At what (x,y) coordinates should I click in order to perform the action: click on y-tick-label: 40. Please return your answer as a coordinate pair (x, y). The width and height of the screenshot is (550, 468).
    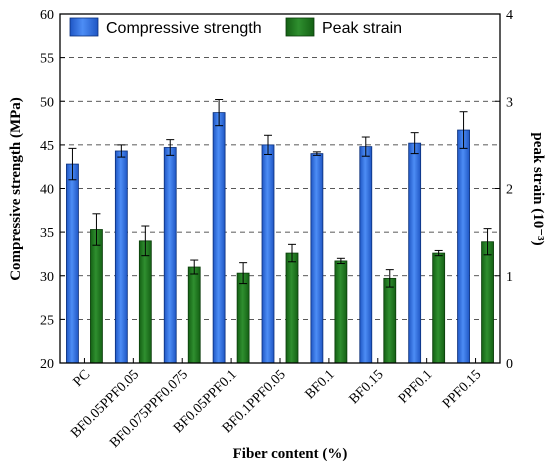
    Looking at the image, I should click on (47, 190).